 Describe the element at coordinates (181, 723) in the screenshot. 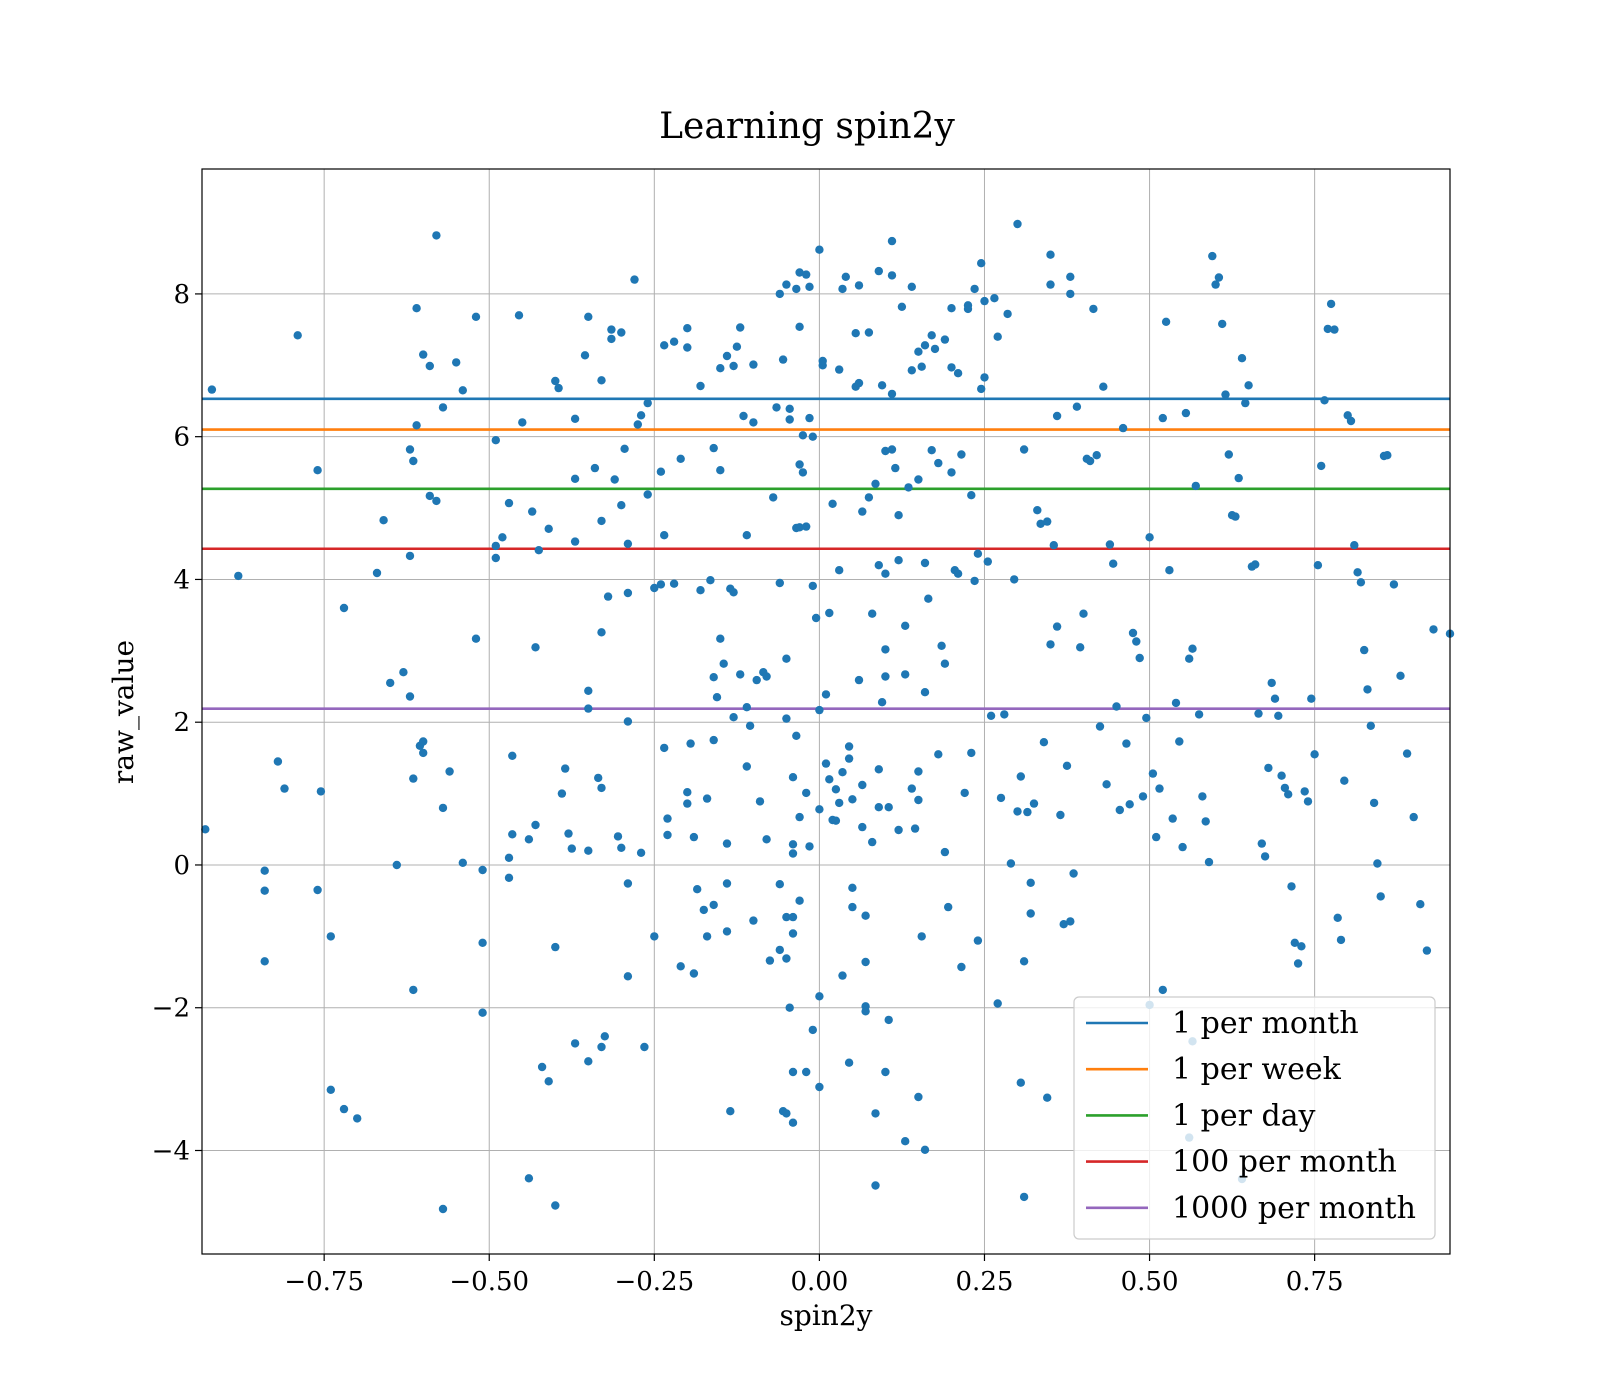

I see `y-tick-label: 2` at that location.